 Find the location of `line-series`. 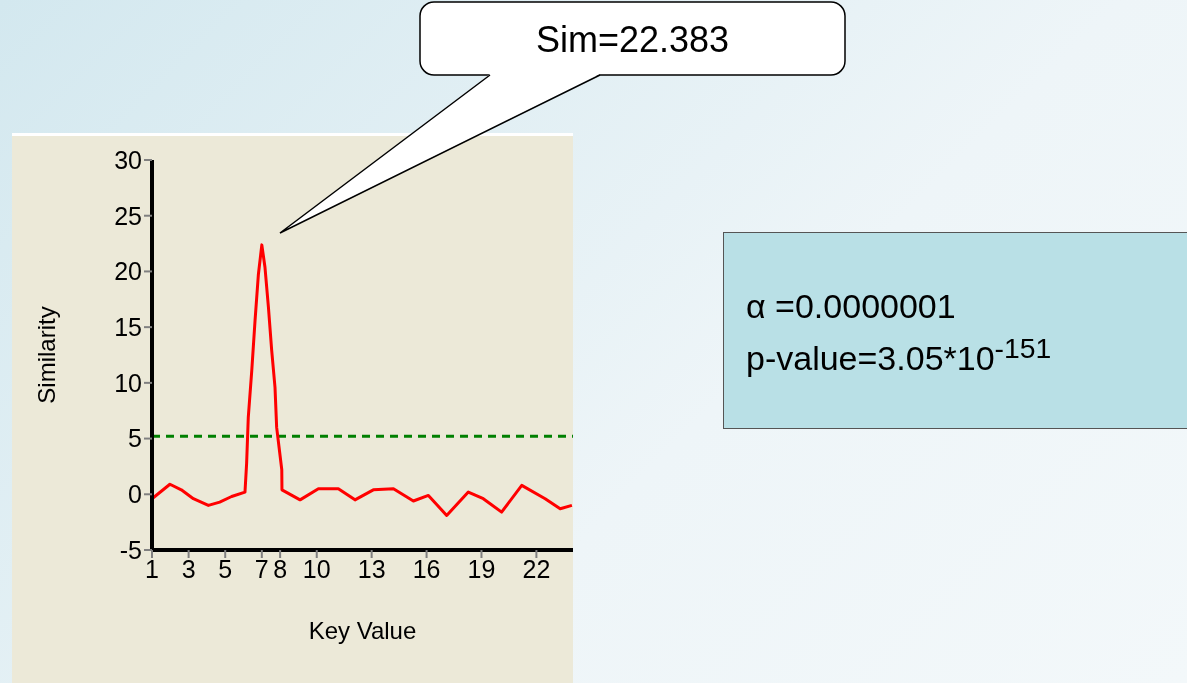

line-series is located at coordinates (362, 380).